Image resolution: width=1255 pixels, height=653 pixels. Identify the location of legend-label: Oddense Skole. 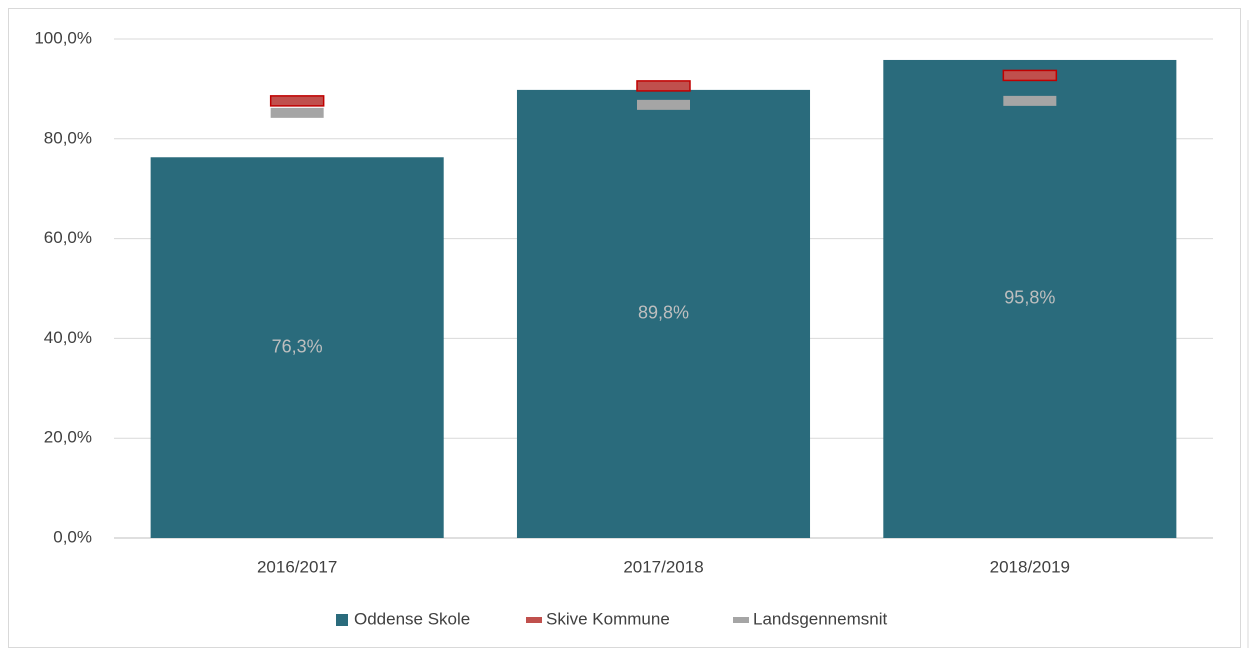
(412, 618).